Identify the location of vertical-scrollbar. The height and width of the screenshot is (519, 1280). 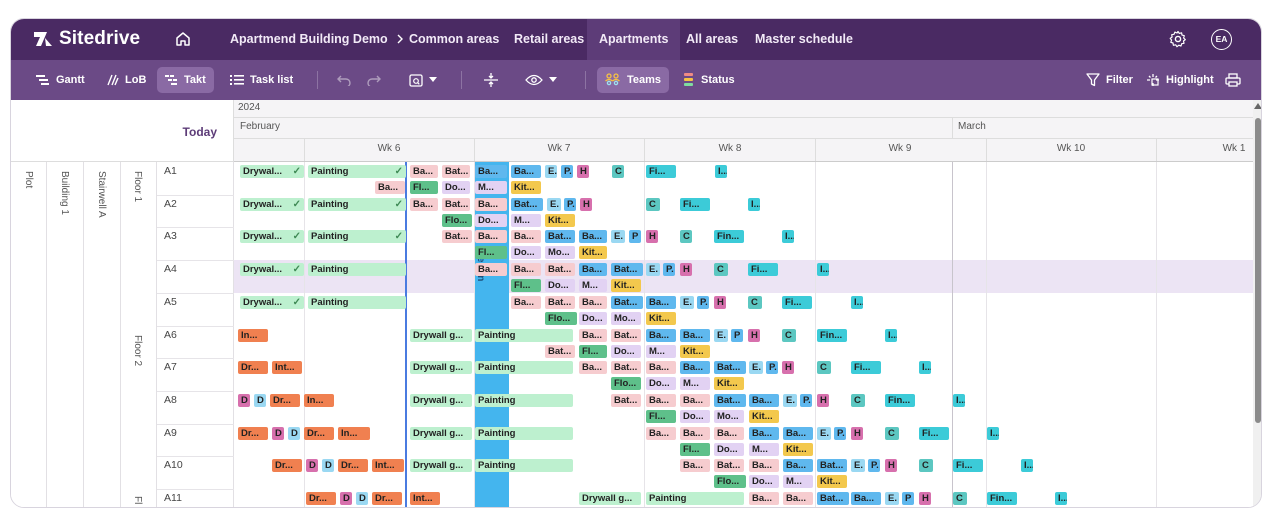
(1257, 303).